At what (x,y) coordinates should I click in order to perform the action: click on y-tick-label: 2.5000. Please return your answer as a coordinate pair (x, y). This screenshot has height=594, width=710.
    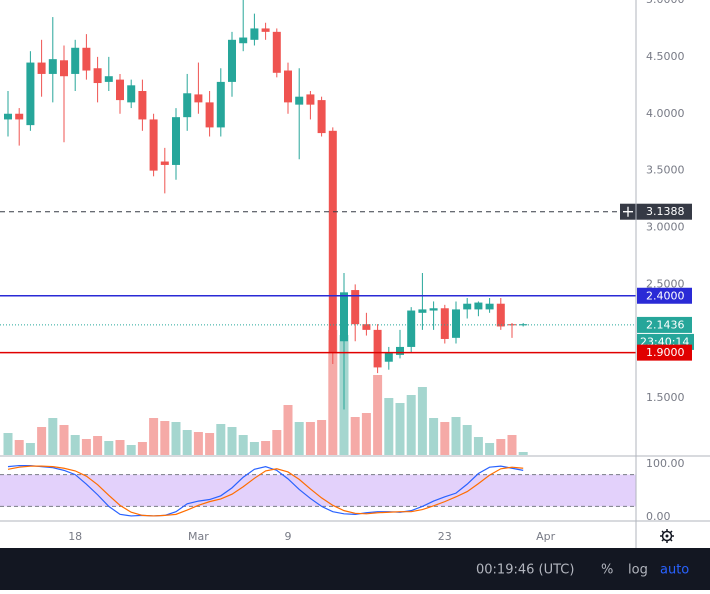
    Looking at the image, I should click on (665, 283).